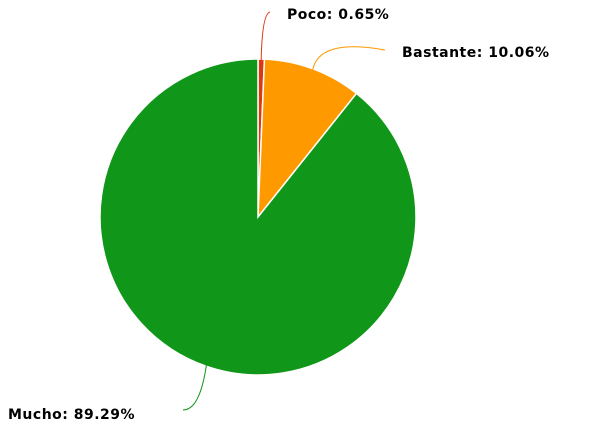  I want to click on data-label: Bastante: 10.06%, so click(476, 53).